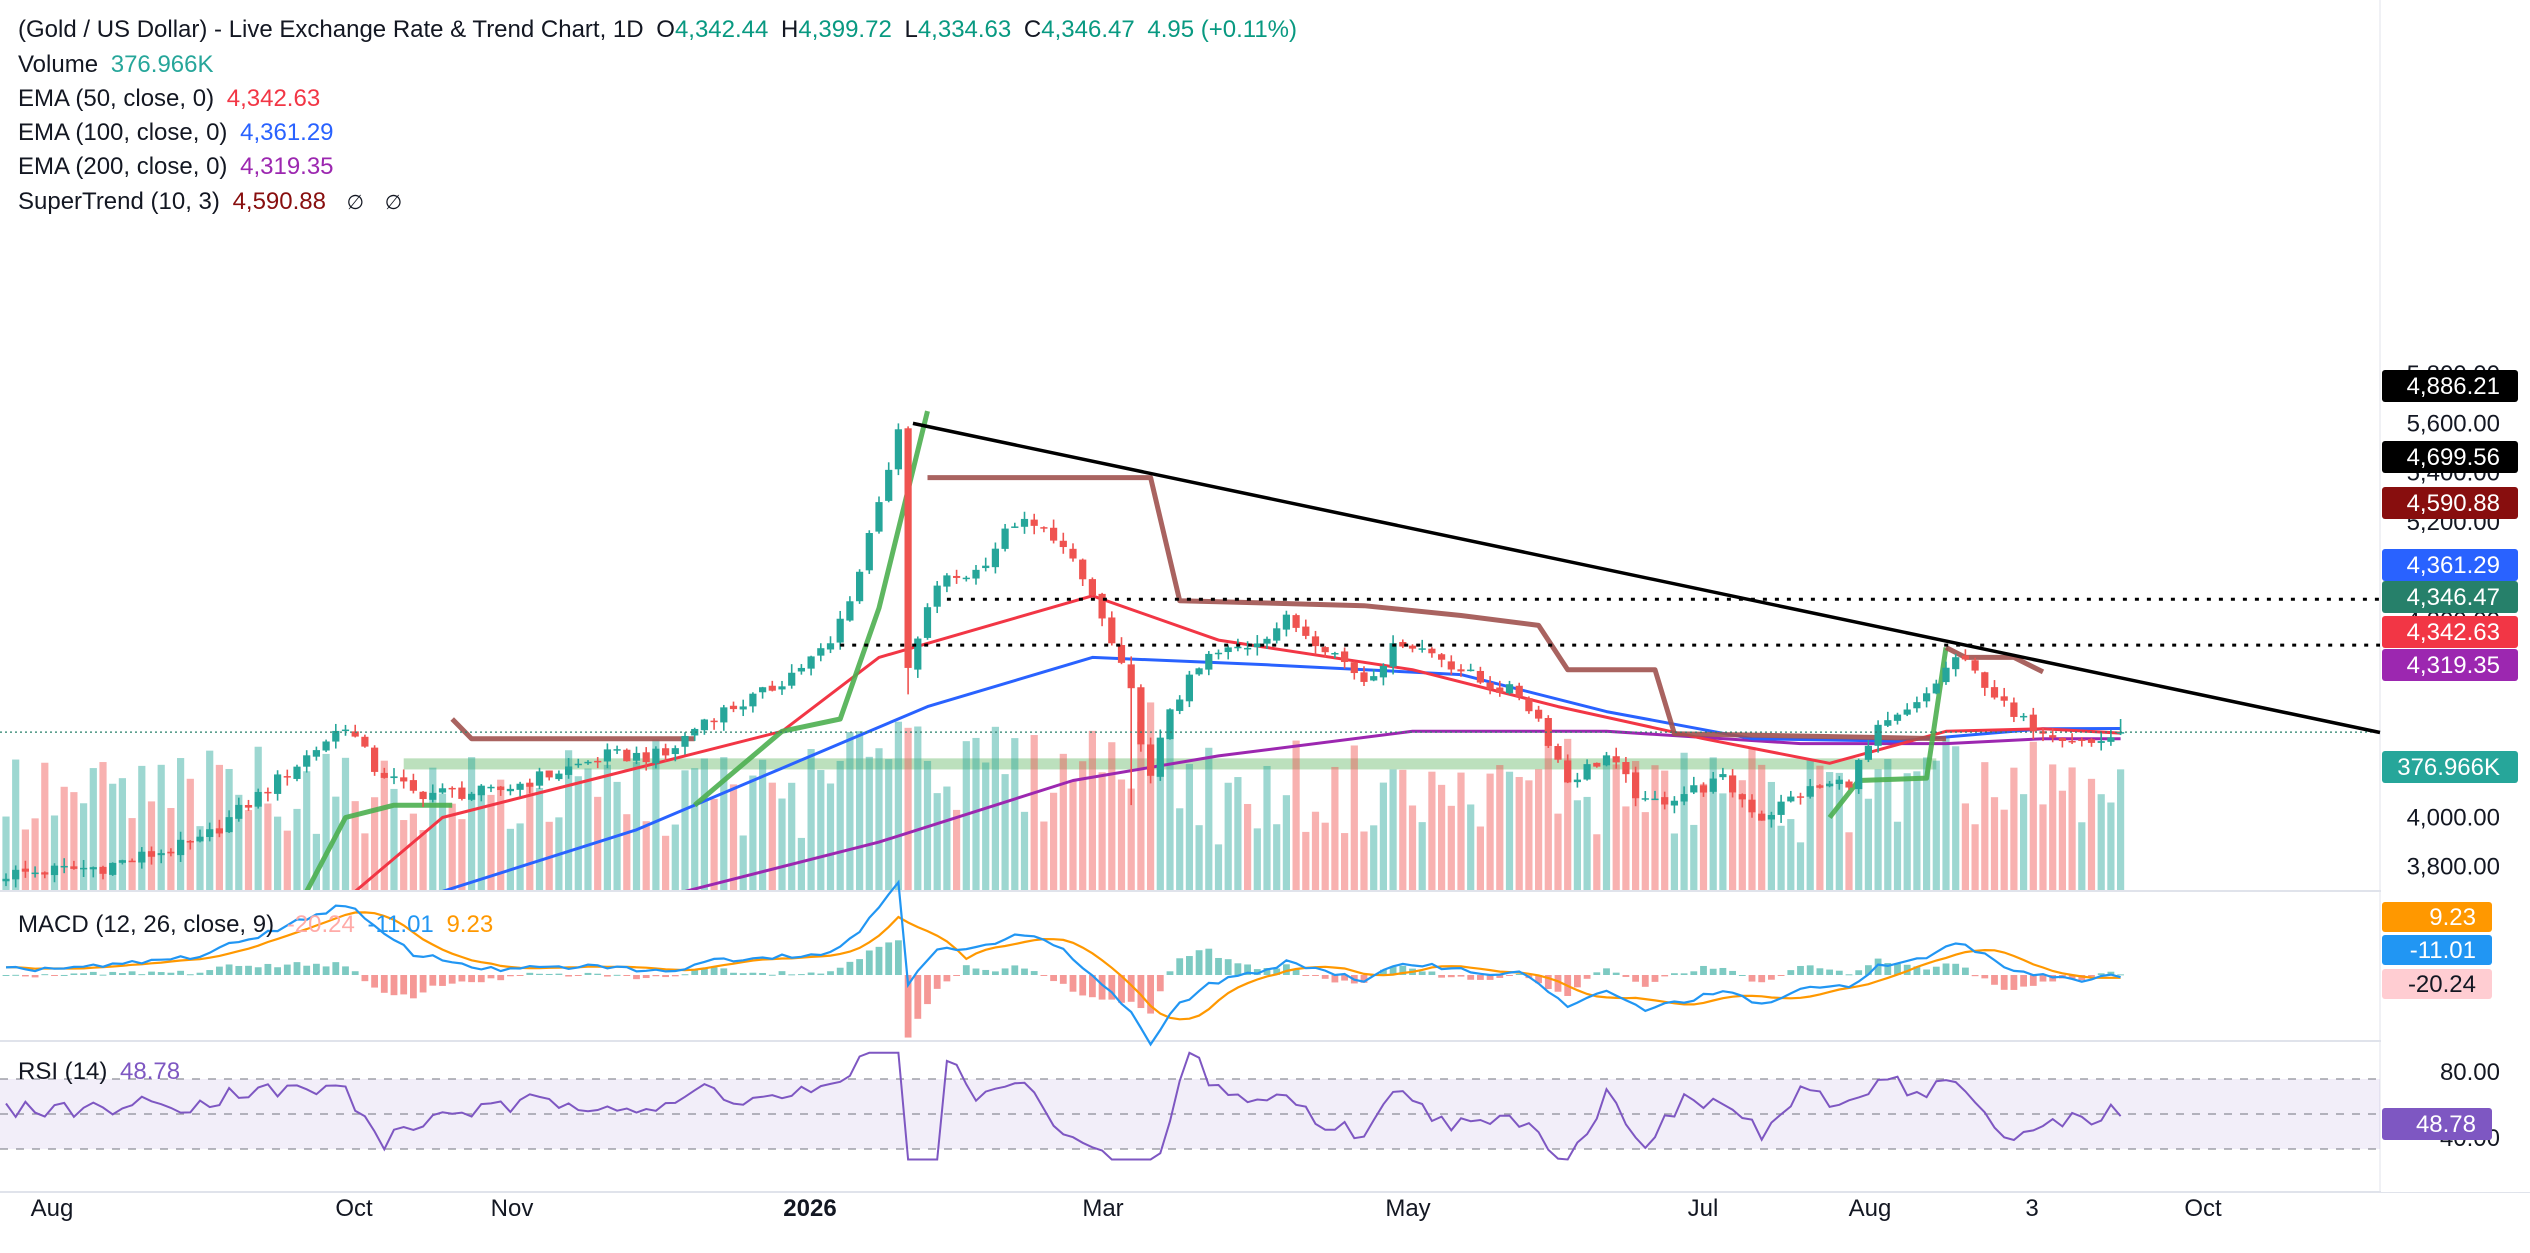 The image size is (2530, 1253). Describe the element at coordinates (1994, 660) in the screenshot. I see `supertrend-bear-segment` at that location.